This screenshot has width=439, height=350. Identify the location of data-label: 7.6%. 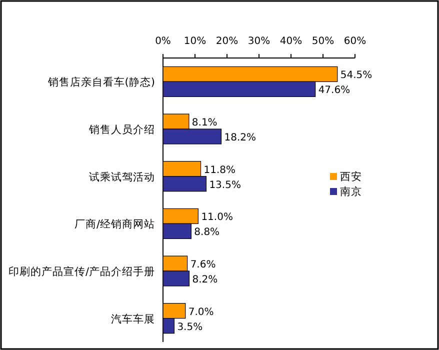
(203, 265).